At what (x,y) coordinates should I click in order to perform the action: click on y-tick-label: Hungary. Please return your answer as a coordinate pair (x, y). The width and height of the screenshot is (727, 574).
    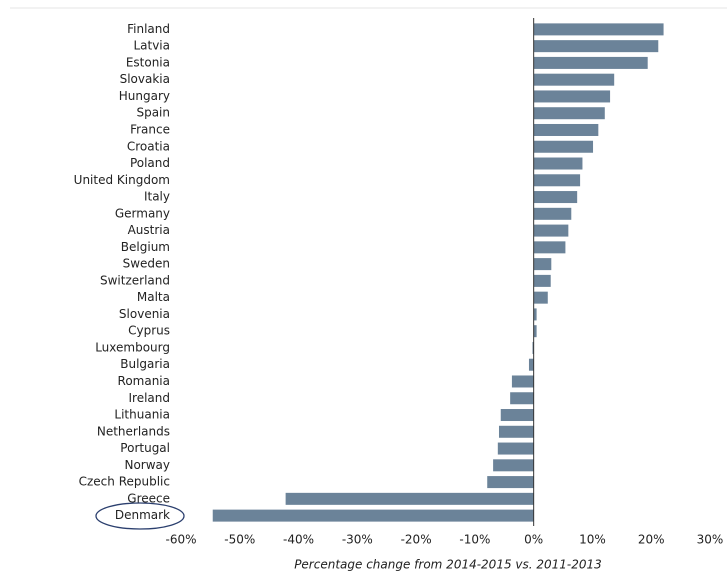
    Looking at the image, I should click on (144, 96).